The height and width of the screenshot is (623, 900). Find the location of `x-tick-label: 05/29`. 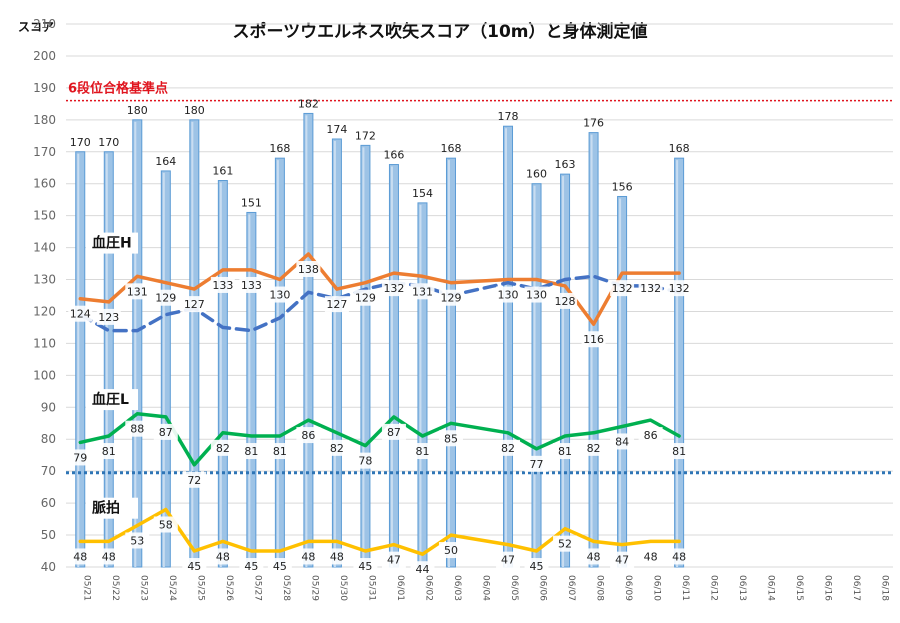

x-tick-label: 05/29 is located at coordinates (314, 588).